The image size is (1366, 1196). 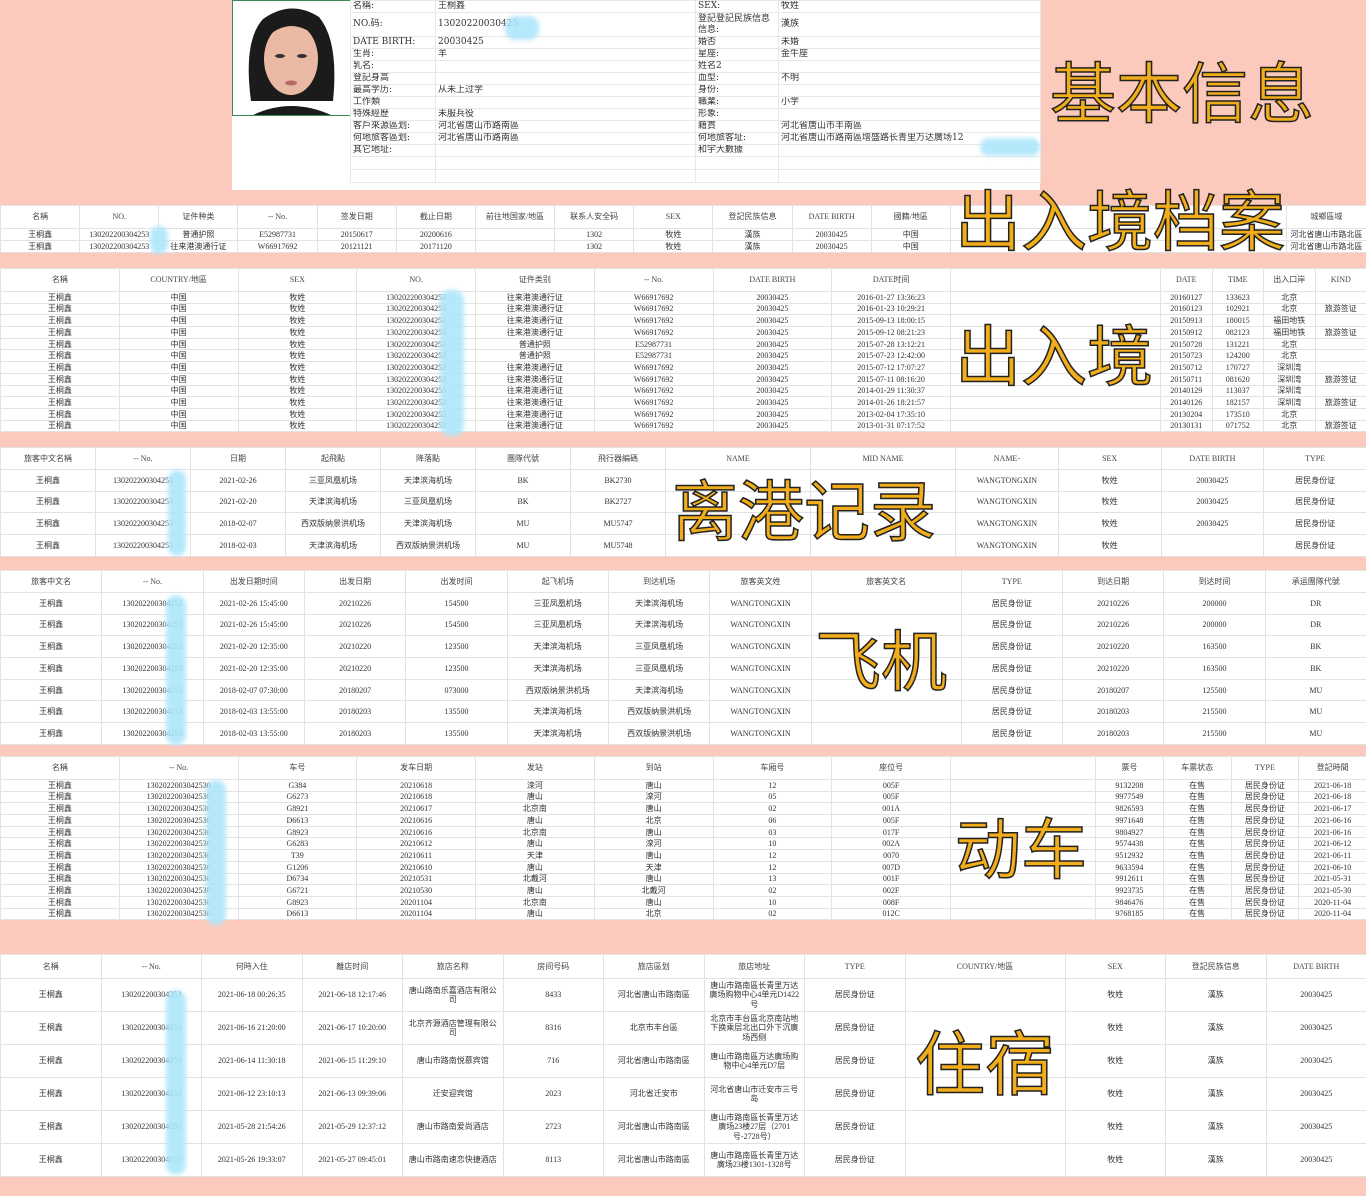 What do you see at coordinates (891, 914) in the screenshot?
I see `table-cell: 012C` at bounding box center [891, 914].